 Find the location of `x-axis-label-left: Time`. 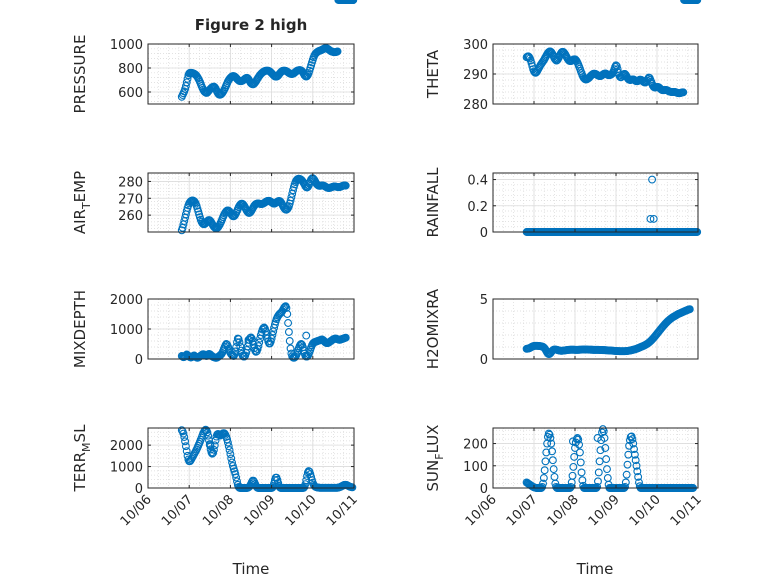

x-axis-label-left: Time is located at coordinates (251, 569).